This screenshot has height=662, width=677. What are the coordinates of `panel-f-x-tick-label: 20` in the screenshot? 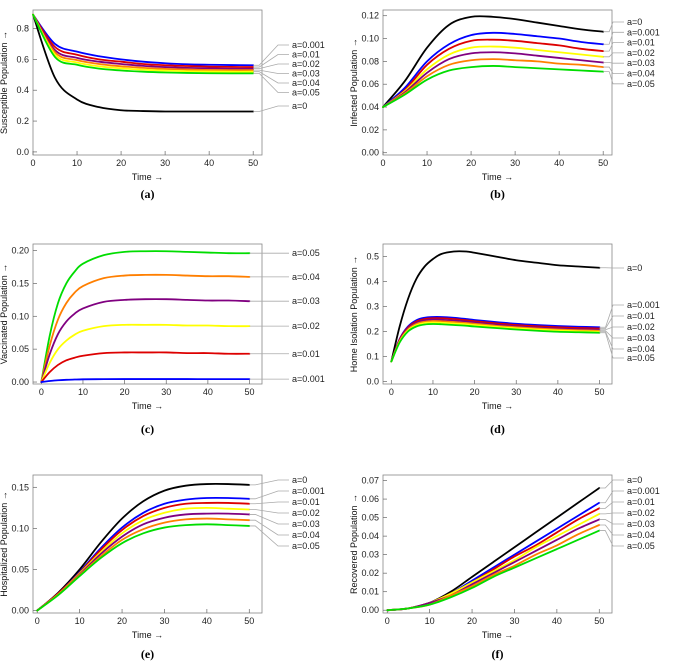 It's located at (472, 621).